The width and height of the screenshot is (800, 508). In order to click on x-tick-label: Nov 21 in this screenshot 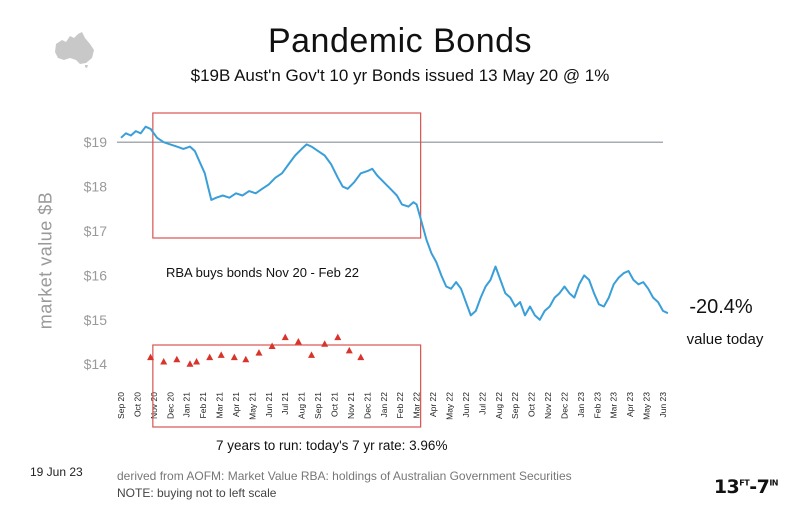, I will do `click(351, 405)`.